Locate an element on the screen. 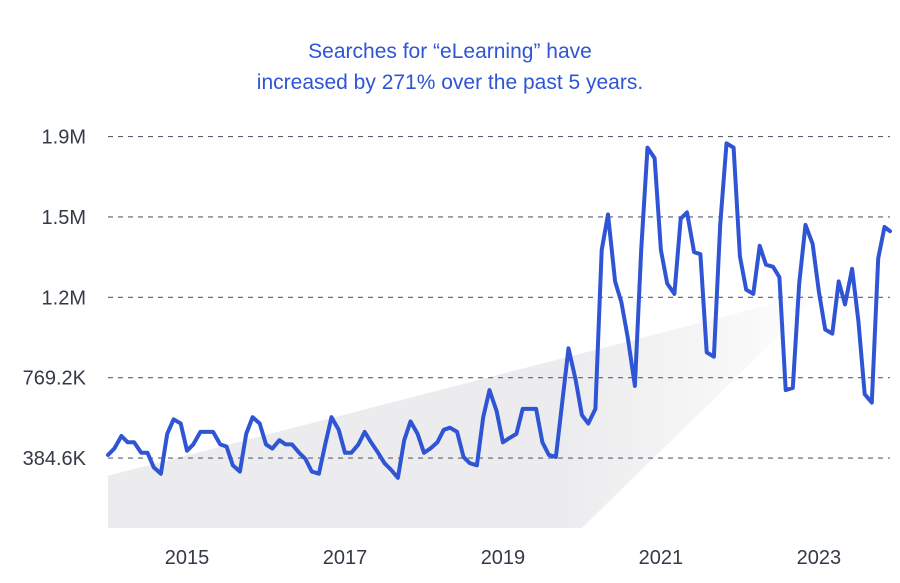  x-tick-label-2: 2019 is located at coordinates (503, 558).